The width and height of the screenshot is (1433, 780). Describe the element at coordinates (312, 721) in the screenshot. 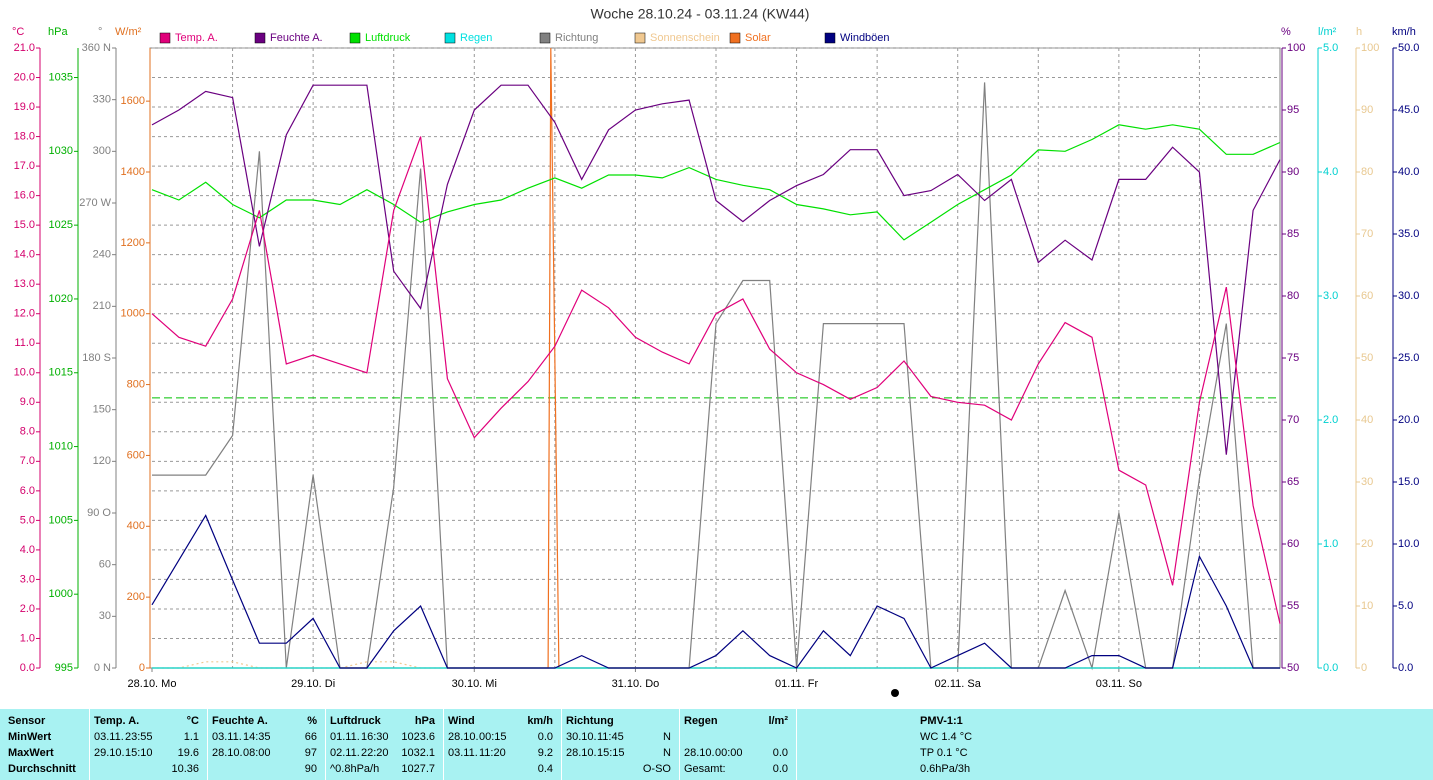

I see `table-cell: %` at that location.